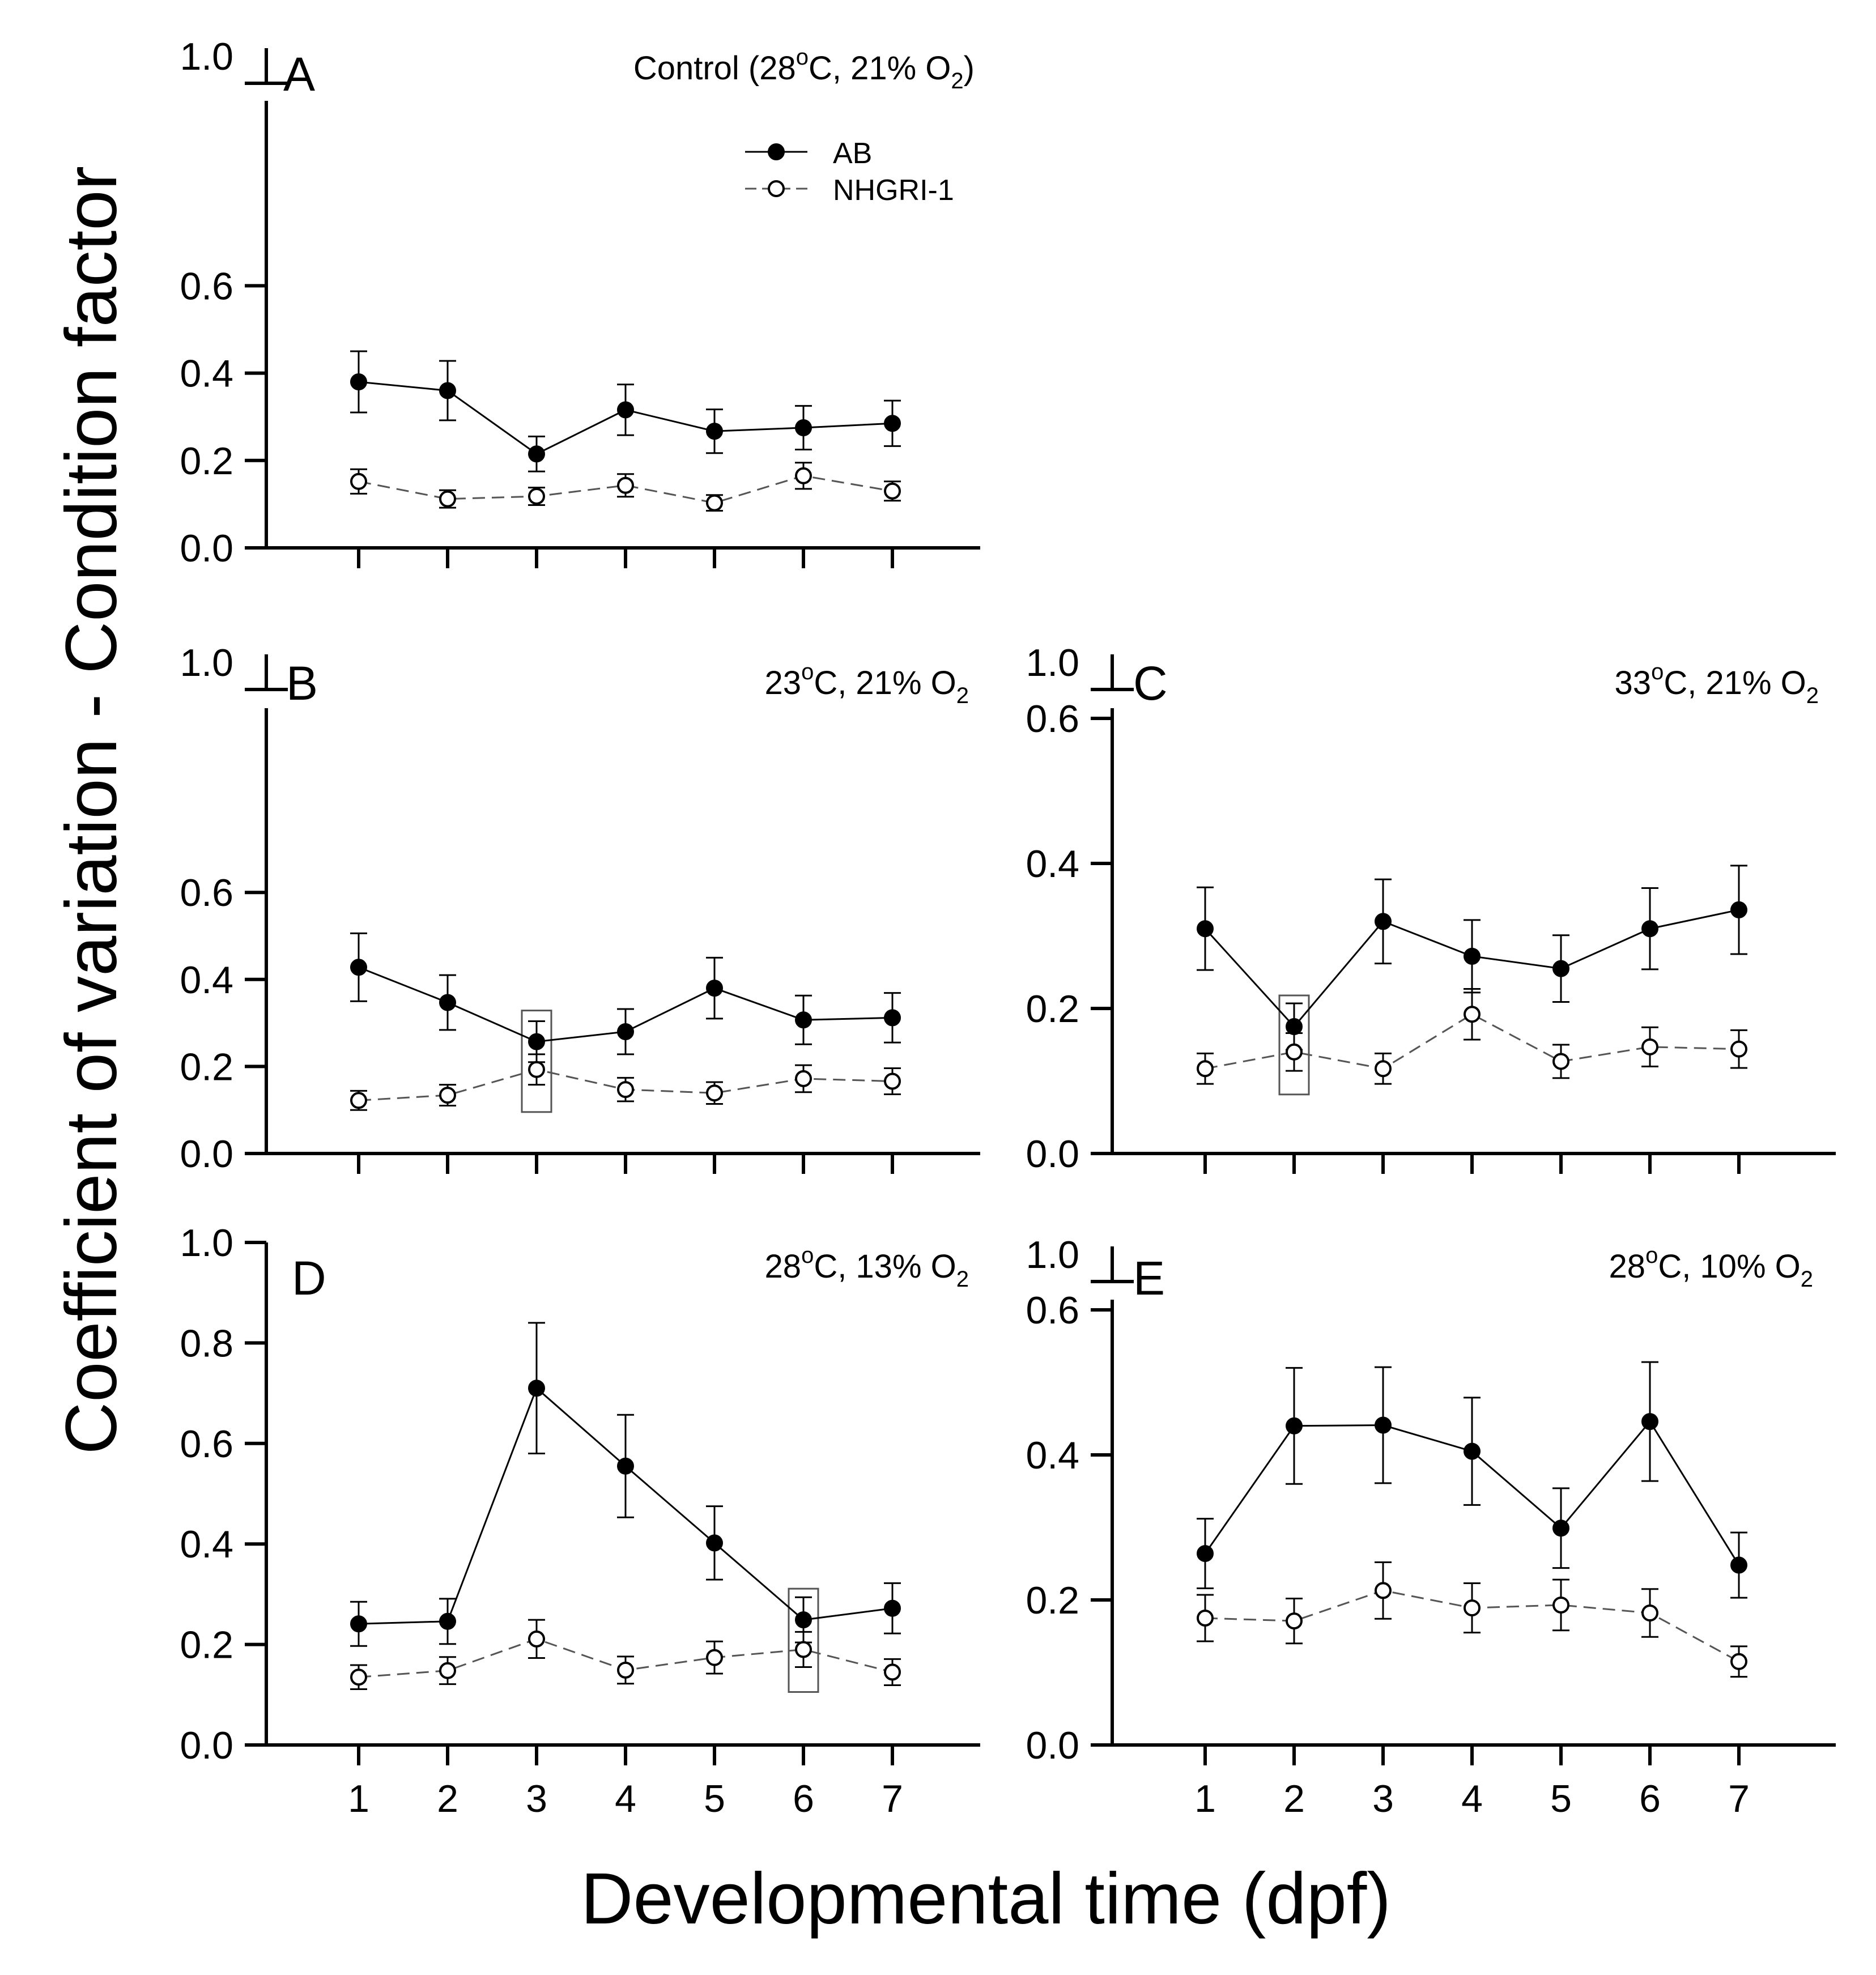 This screenshot has height=1975, width=1876. I want to click on y-tick-label: 0.8, so click(206, 1343).